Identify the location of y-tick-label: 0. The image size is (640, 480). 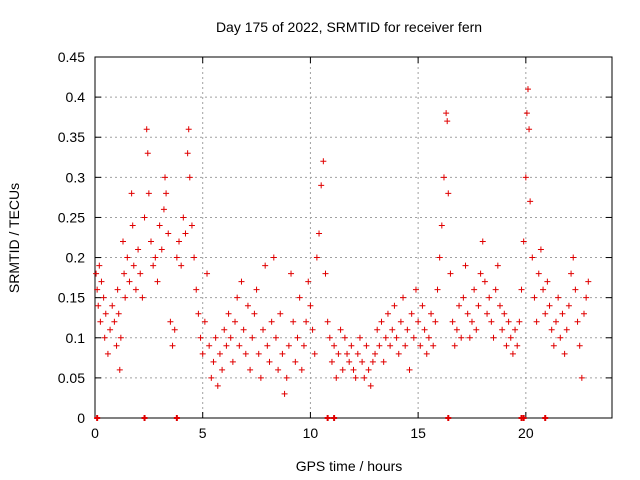
(81, 418).